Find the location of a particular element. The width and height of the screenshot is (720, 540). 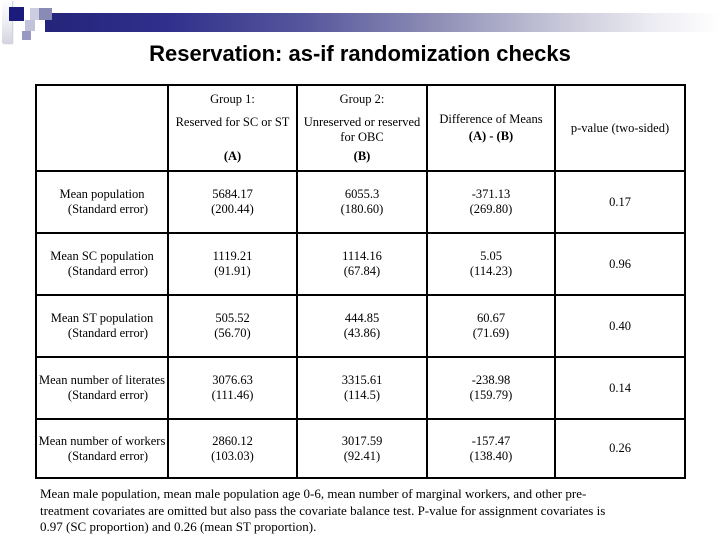

pvalue-cell: 0.17 is located at coordinates (620, 202).